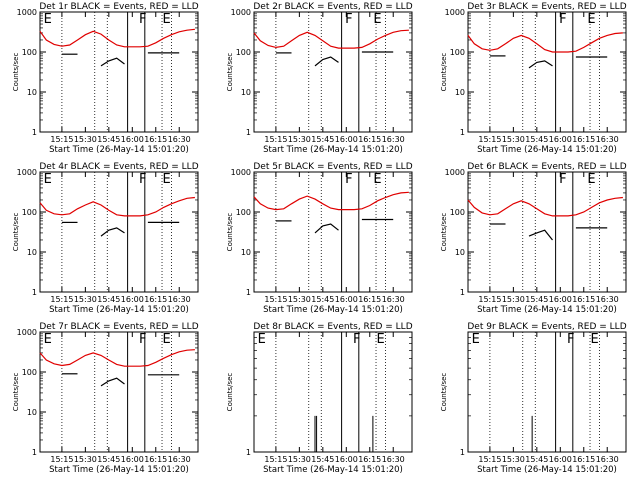 The height and width of the screenshot is (480, 640). I want to click on panel-title: Det 9r BLACK = Events, RED = LLD, so click(546, 327).